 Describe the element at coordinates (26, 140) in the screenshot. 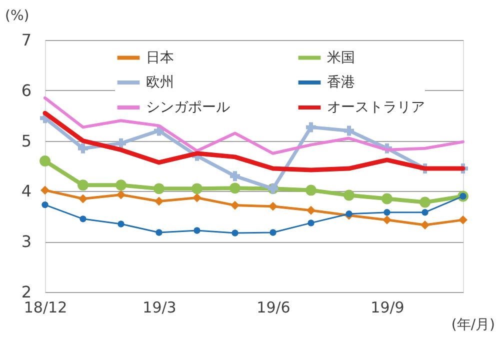

I see `y-tick-label: 5` at that location.